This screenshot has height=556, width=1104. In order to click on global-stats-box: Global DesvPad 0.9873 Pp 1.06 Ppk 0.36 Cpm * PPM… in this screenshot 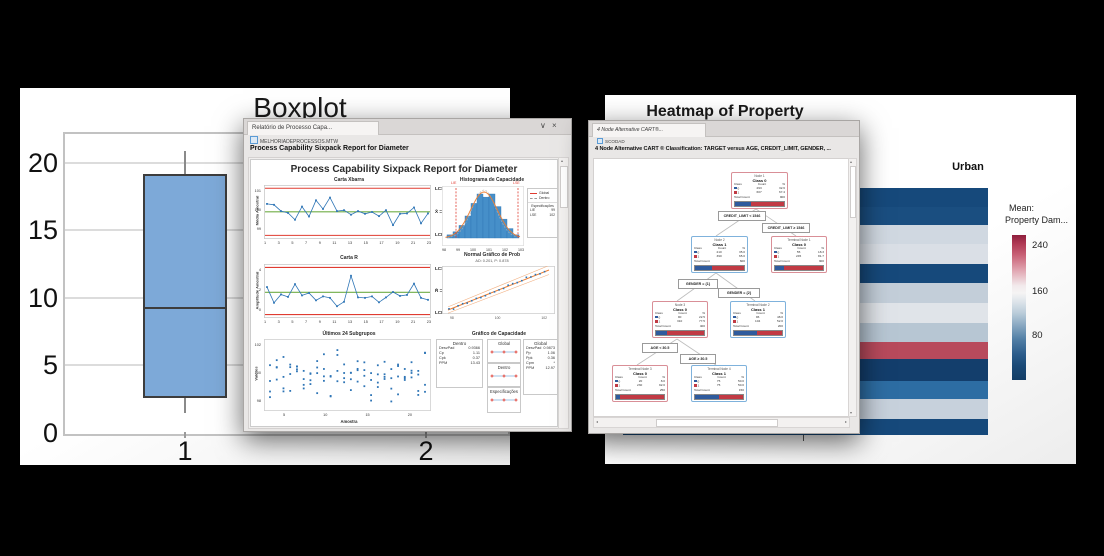, I will do `click(540, 367)`.